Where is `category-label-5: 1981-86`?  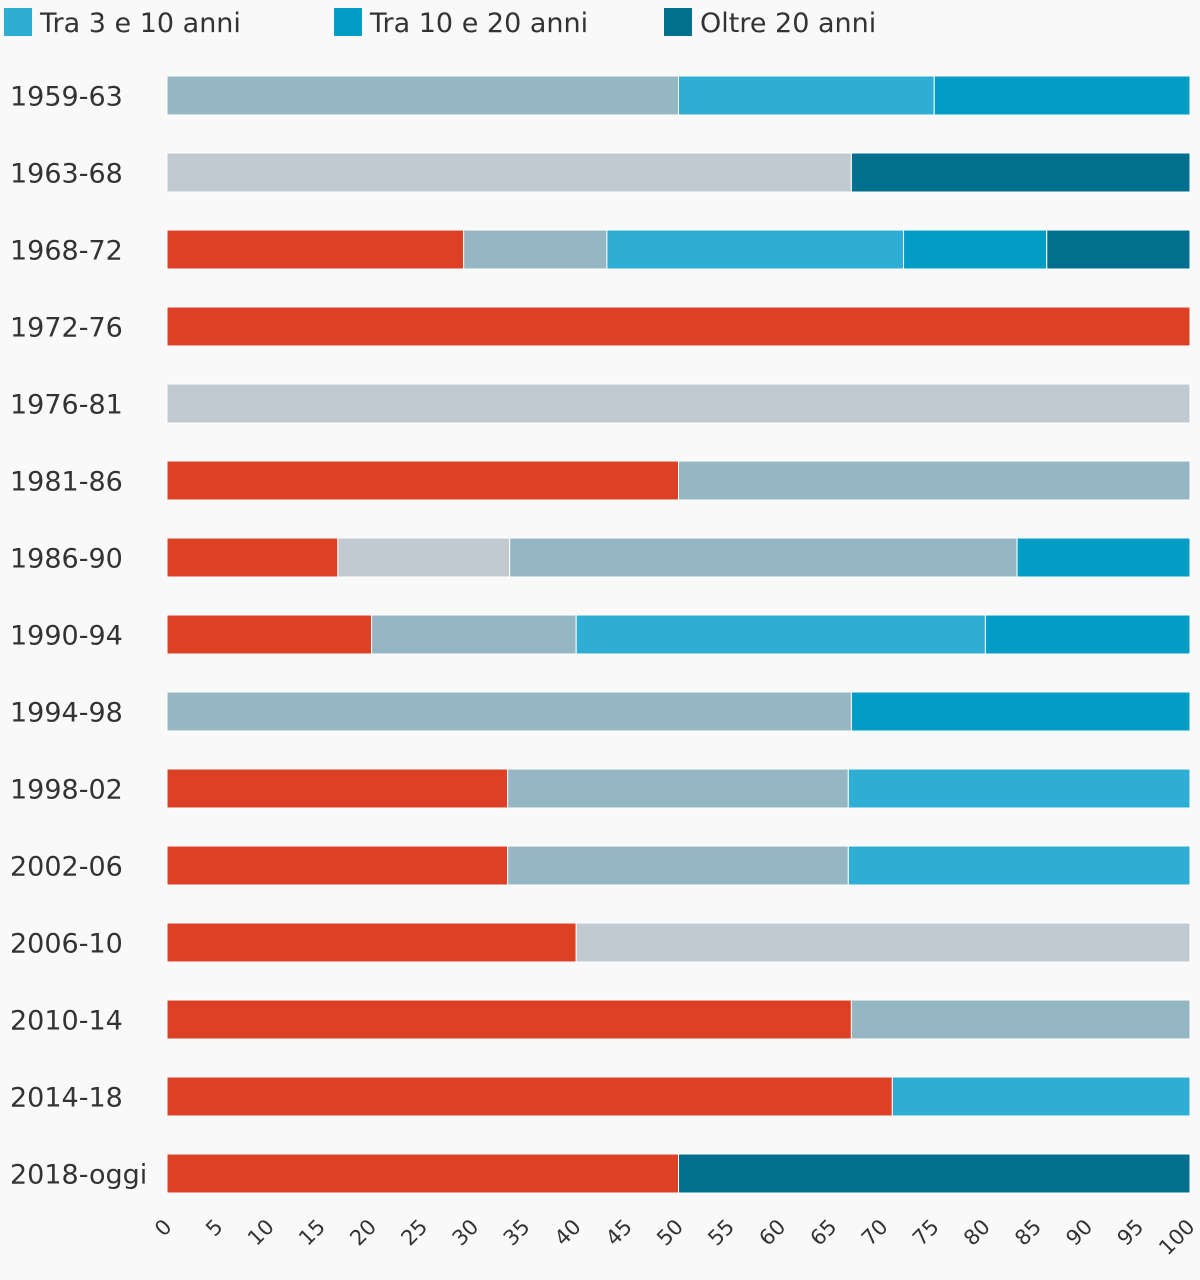
category-label-5: 1981-86 is located at coordinates (66, 482).